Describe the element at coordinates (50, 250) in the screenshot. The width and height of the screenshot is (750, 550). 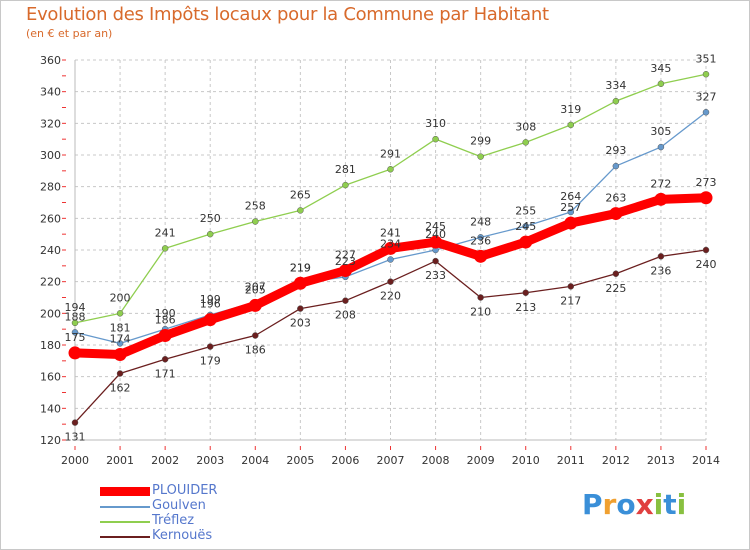
I see `y-tick-label: 240` at that location.